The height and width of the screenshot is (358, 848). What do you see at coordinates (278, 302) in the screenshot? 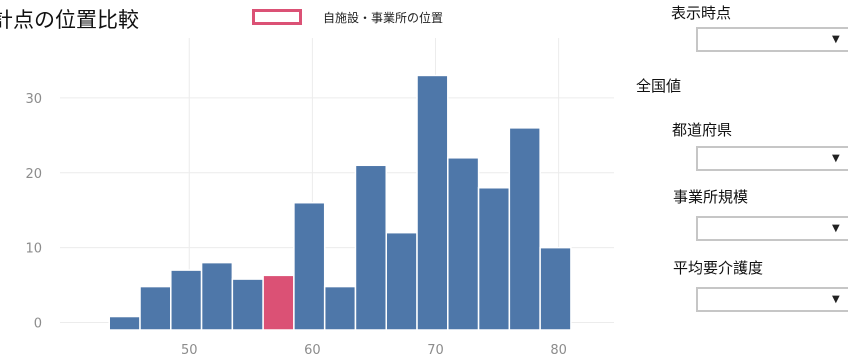
I see `histogram-bar-own-facility` at bounding box center [278, 302].